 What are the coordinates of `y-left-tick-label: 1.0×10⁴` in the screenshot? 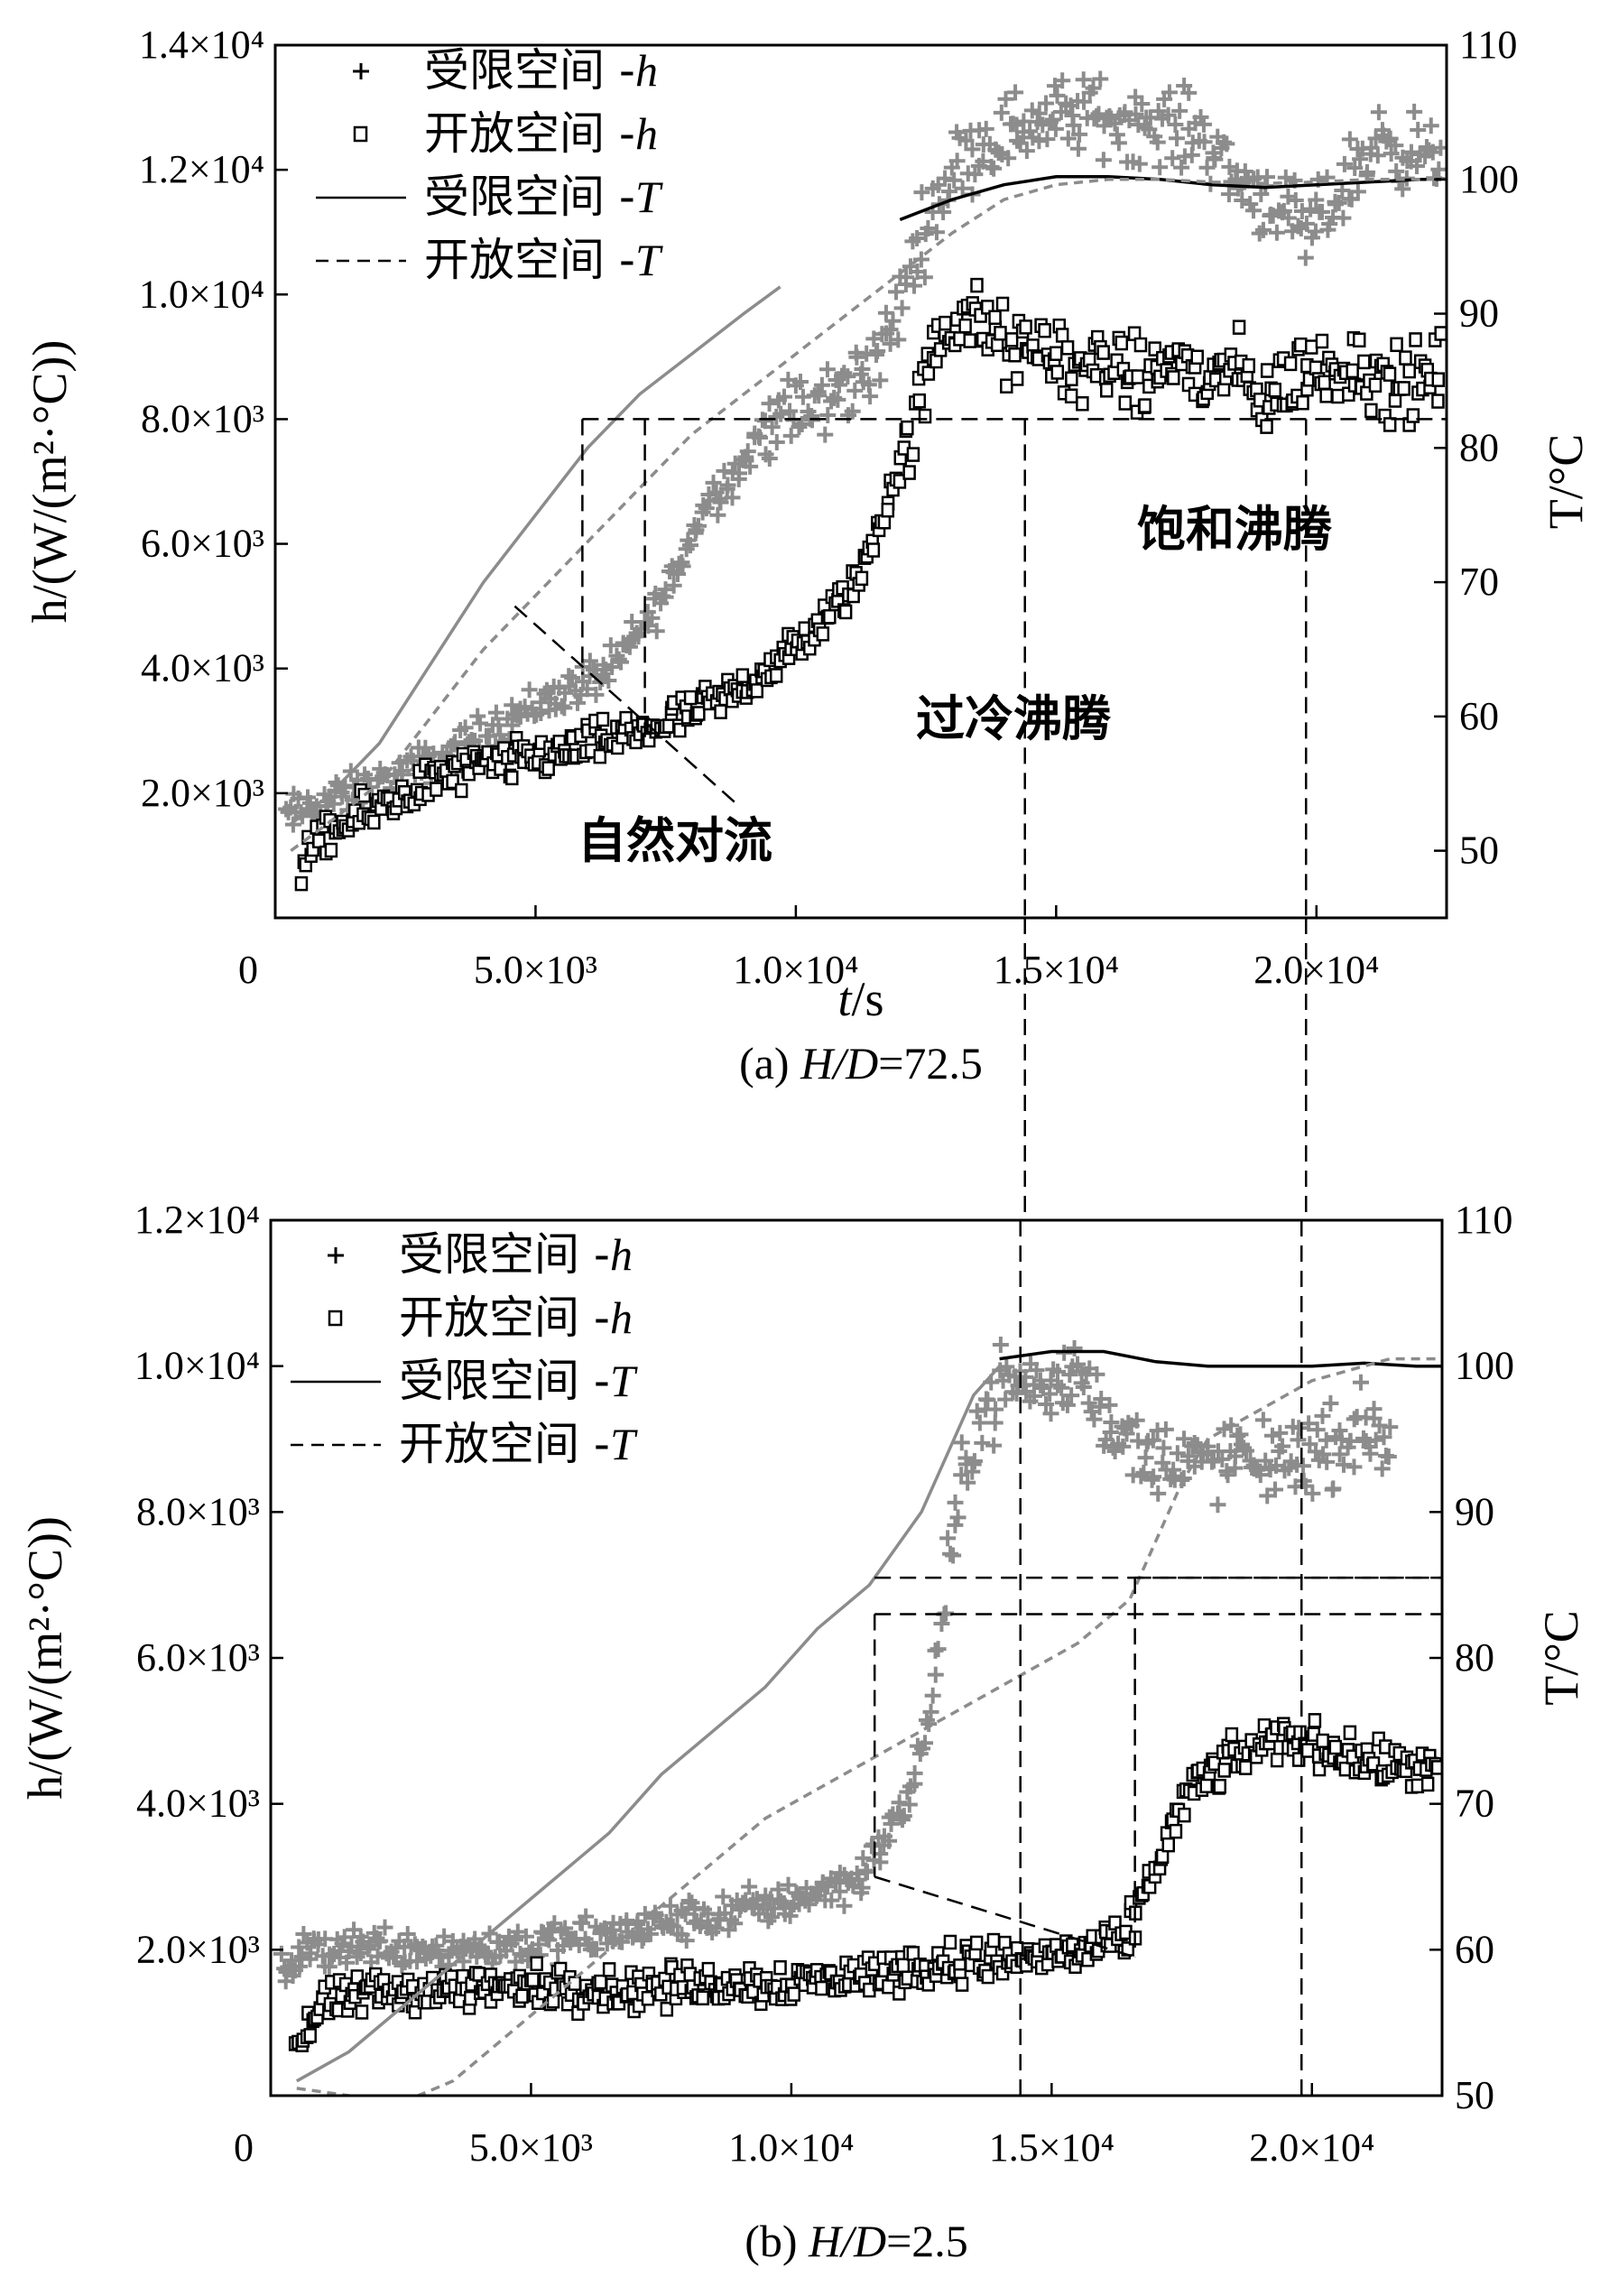 It's located at (197, 1366).